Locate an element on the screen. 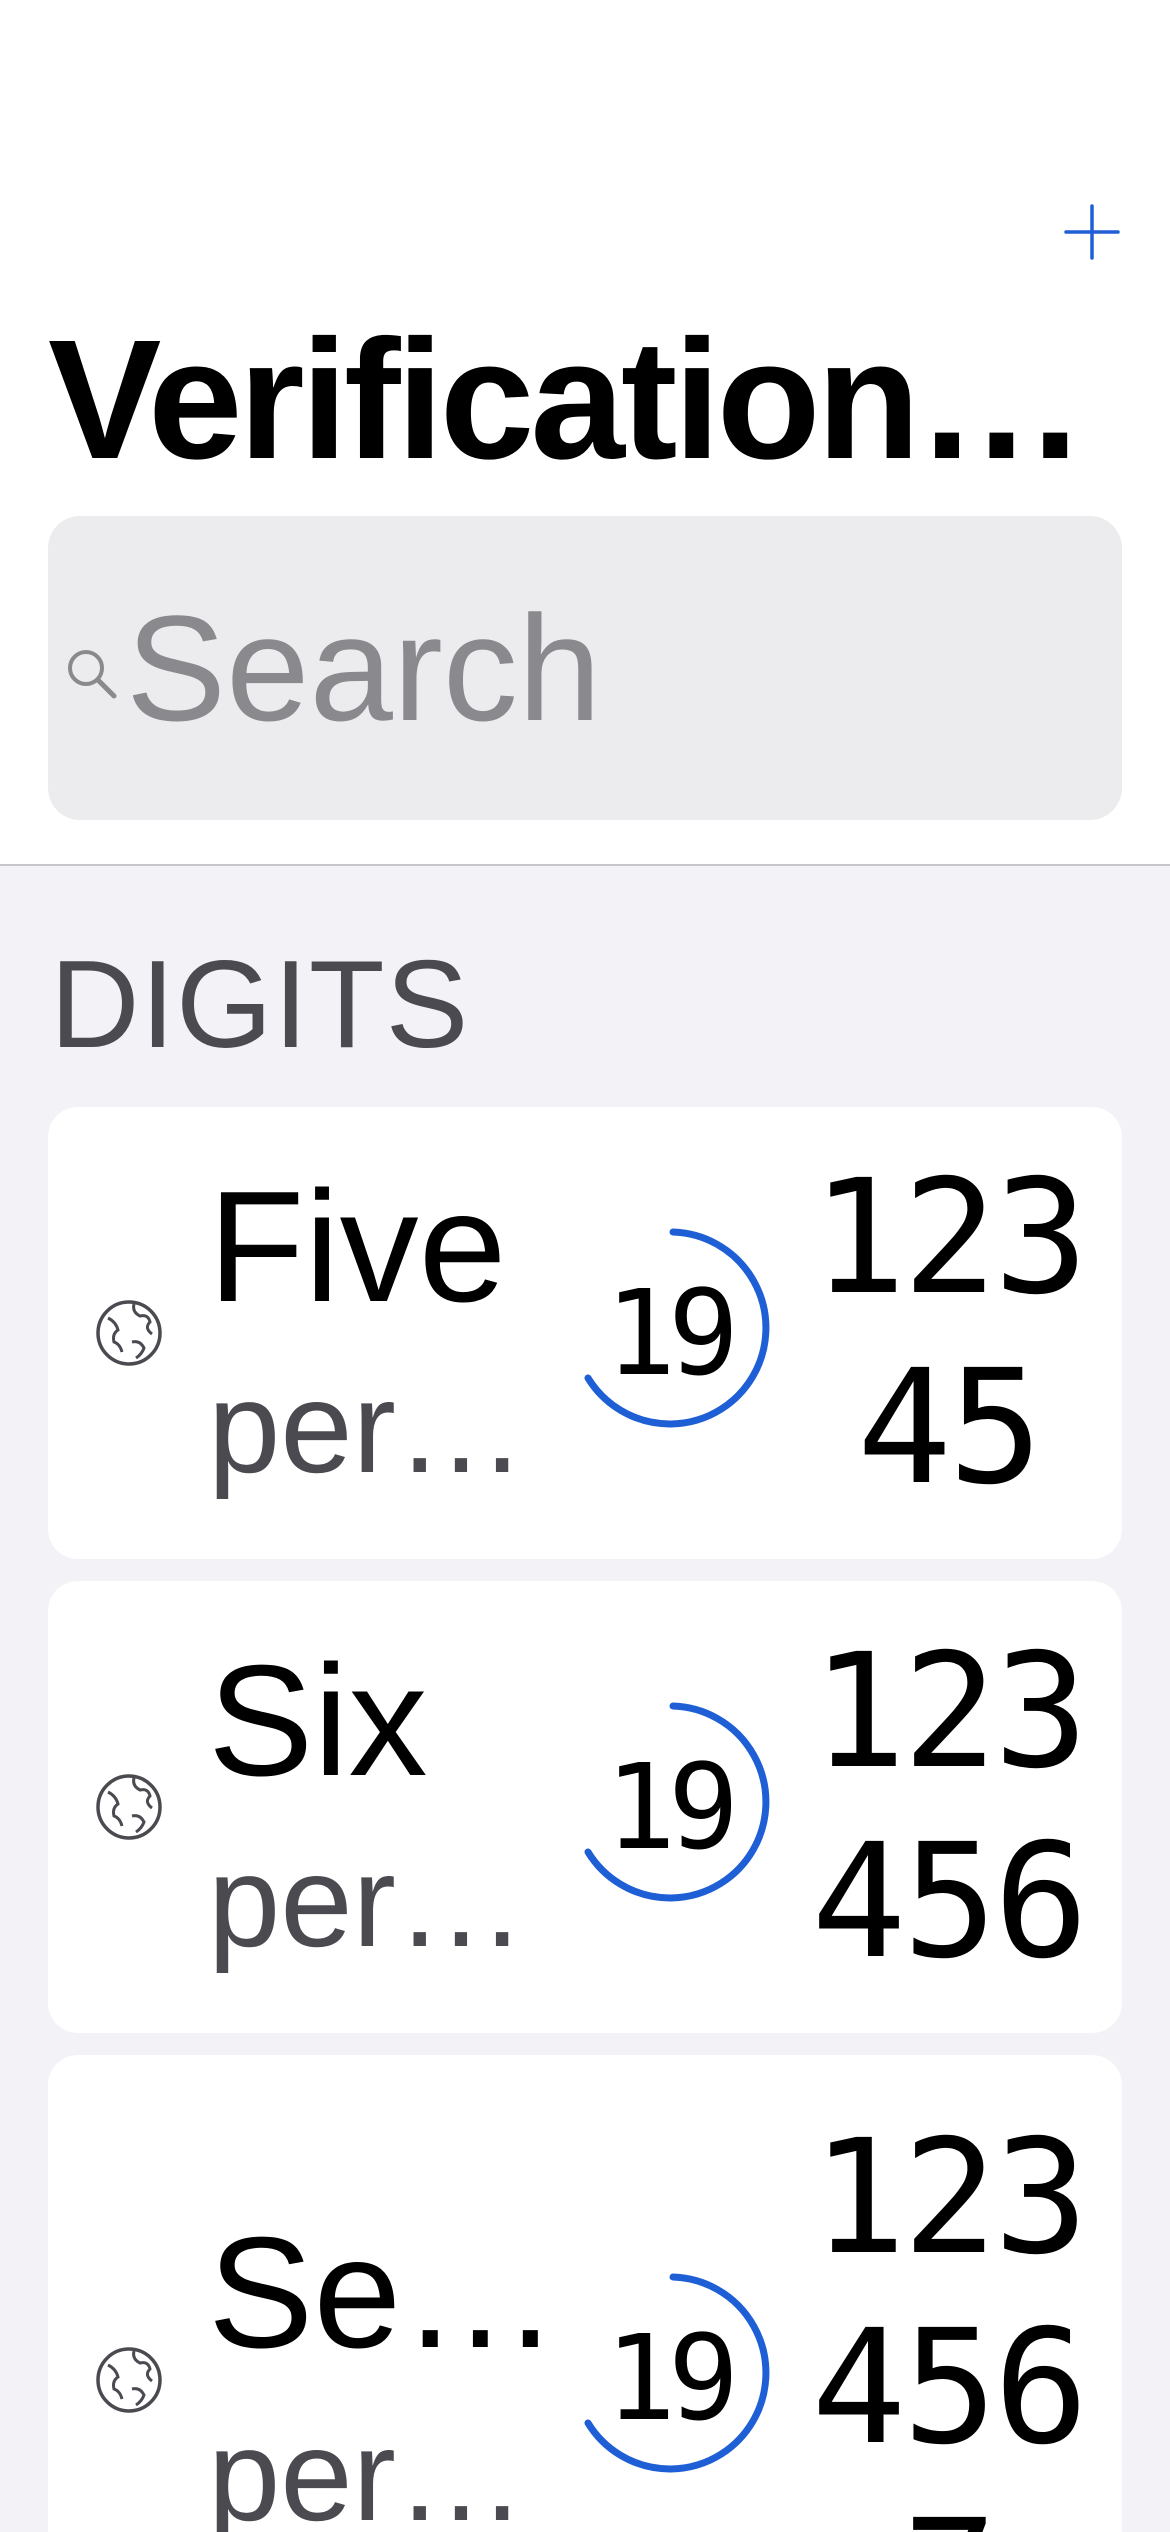  section-header: DIGITS is located at coordinates (260, 1005).